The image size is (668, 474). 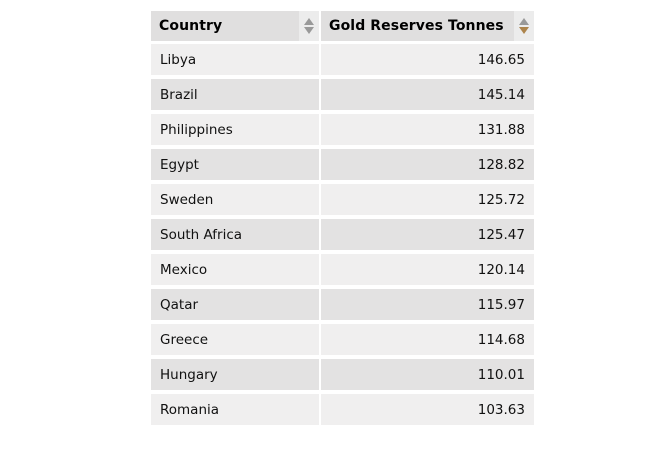 I want to click on country-cell: Hungary, so click(x=236, y=376).